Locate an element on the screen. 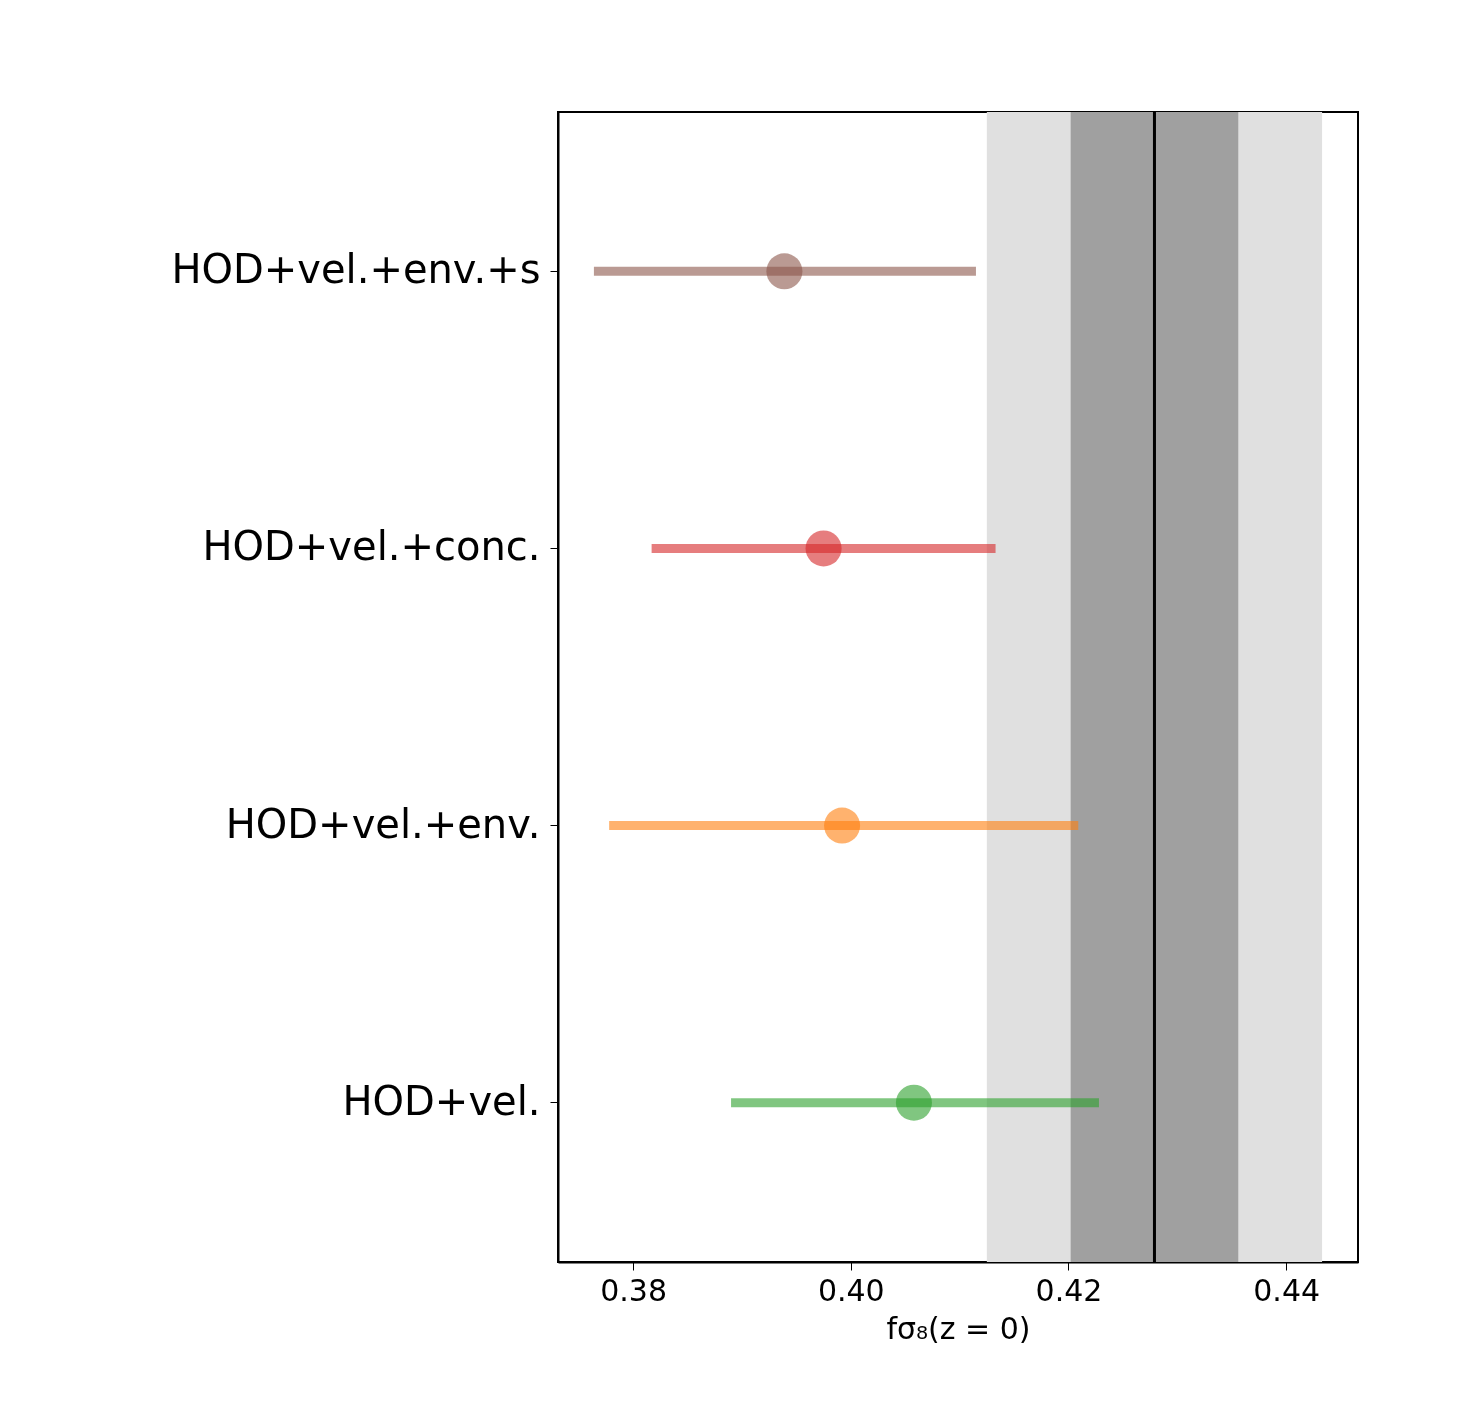 This screenshot has height=1401, width=1471. x-tick-label: 0.42 is located at coordinates (1069, 1290).